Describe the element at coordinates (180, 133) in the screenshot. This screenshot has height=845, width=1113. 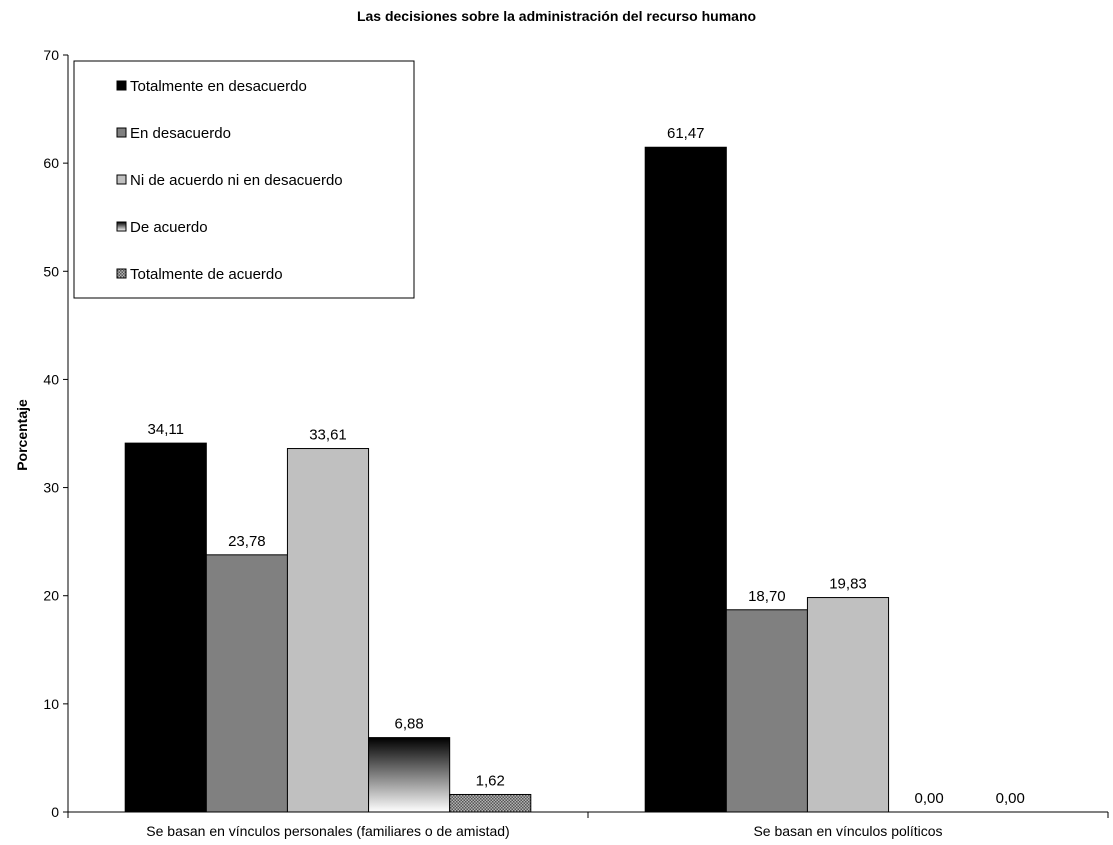
I see `legend-label: En desacuerdo` at that location.